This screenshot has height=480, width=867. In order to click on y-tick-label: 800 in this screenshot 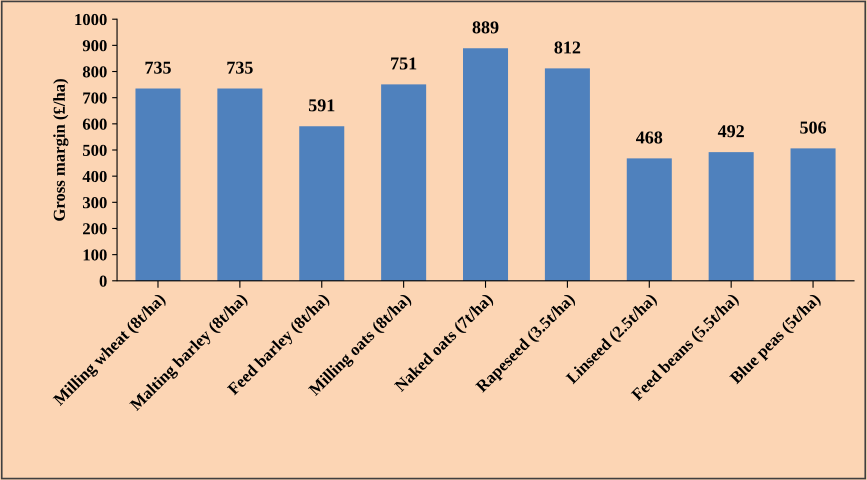, I will do `click(94, 72)`.